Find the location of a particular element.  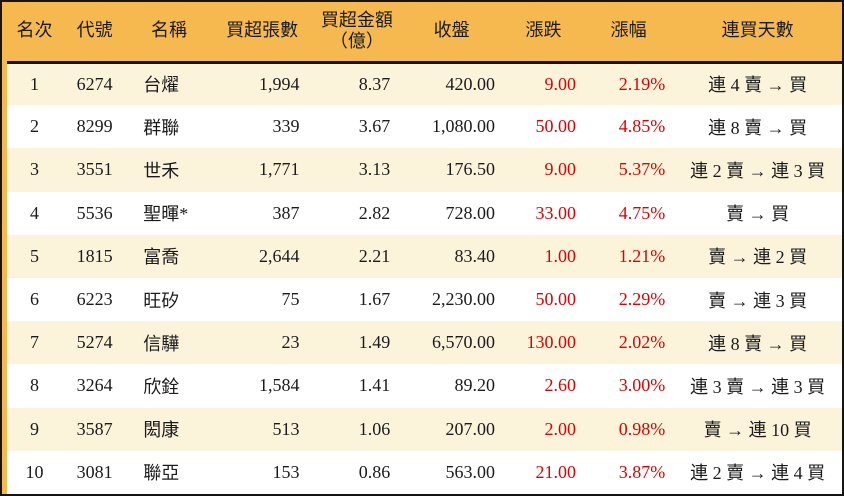

cell-amount: 3.13 is located at coordinates (374, 169).